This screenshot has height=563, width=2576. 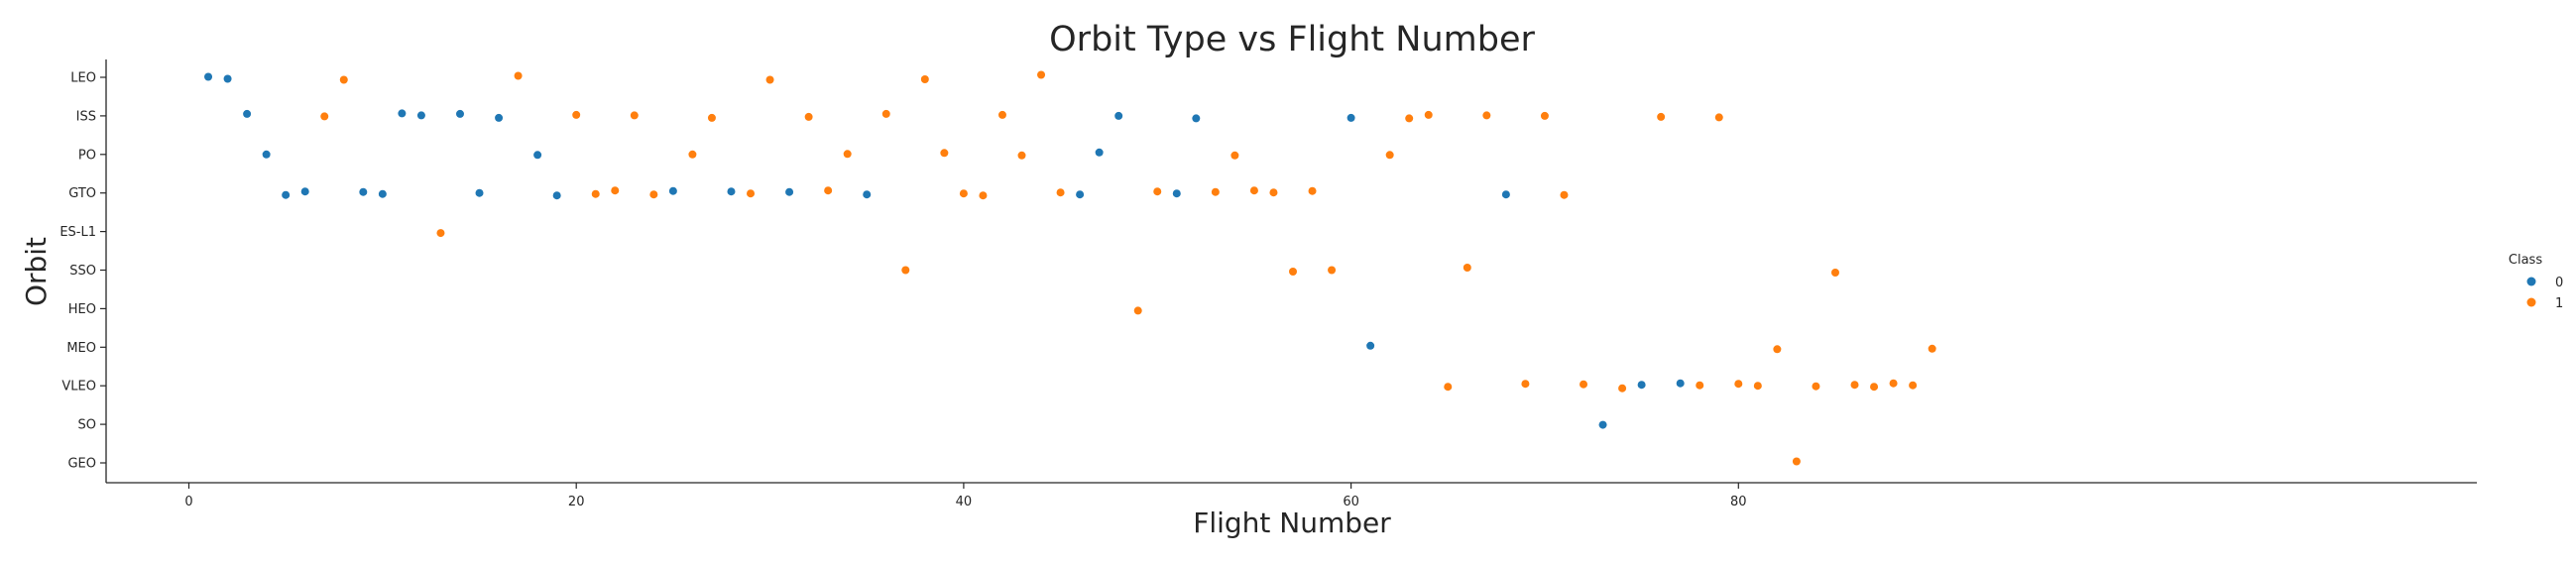 I want to click on legend-label-class-0: 0, so click(x=2559, y=283).